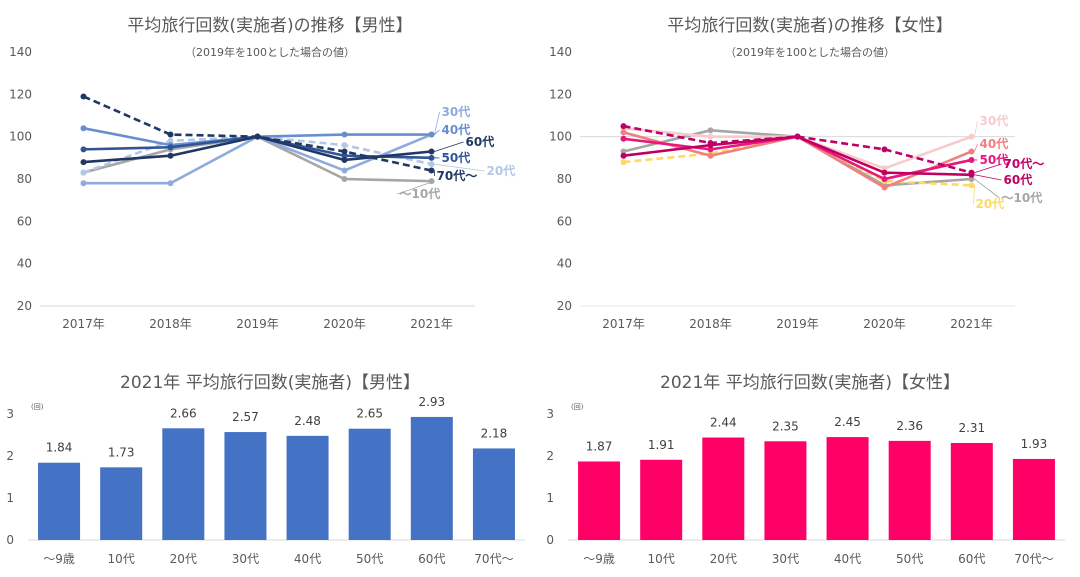 This screenshot has width=1080, height=577. I want to click on chart-title: 2021年 平均旅行回数(実施者)【男性】, so click(270, 383).